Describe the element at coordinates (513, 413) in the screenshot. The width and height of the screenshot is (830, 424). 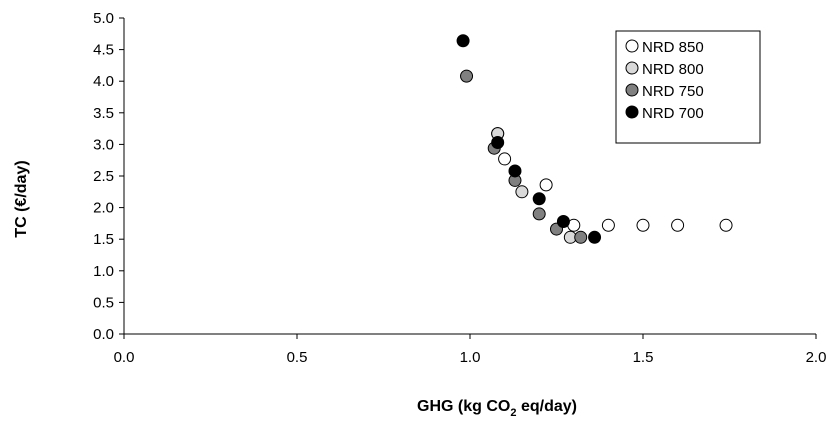
I see `x-axis-title-subscript: 2` at that location.